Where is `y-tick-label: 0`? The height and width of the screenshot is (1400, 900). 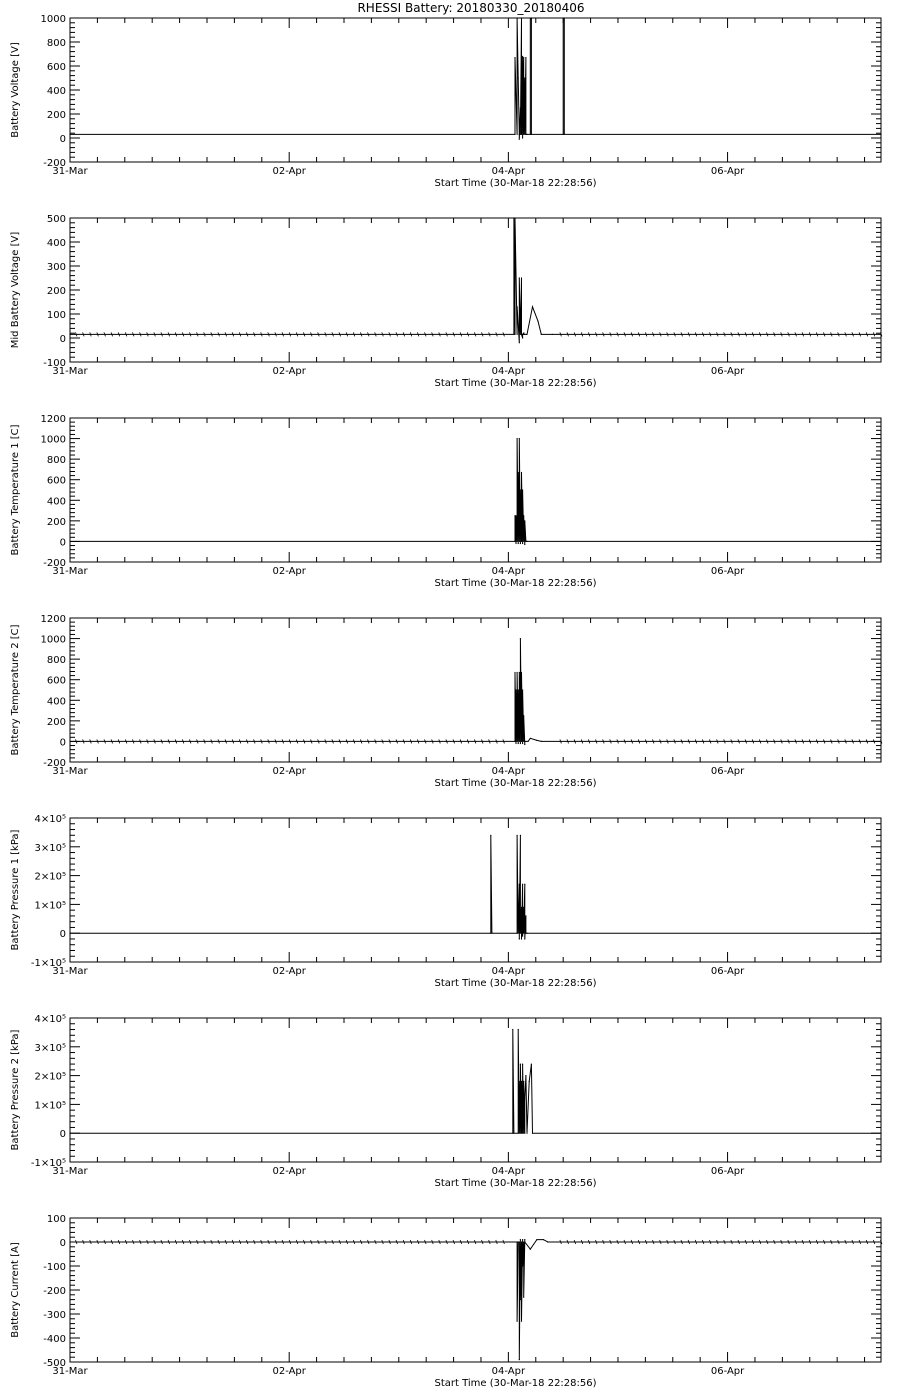 y-tick-label: 0 is located at coordinates (63, 1134).